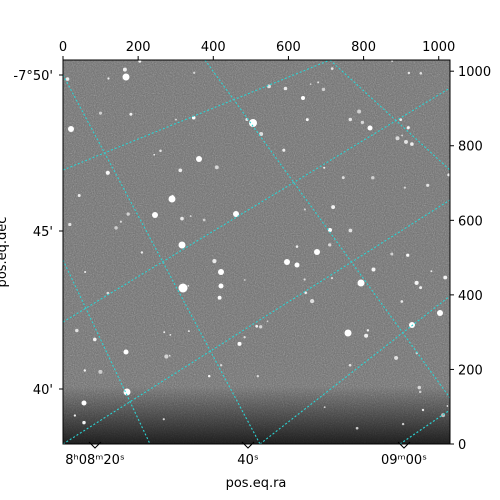 Image resolution: width=500 pixels, height=500 pixels. What do you see at coordinates (288, 47) in the screenshot?
I see `top-tick-label: 600` at bounding box center [288, 47].